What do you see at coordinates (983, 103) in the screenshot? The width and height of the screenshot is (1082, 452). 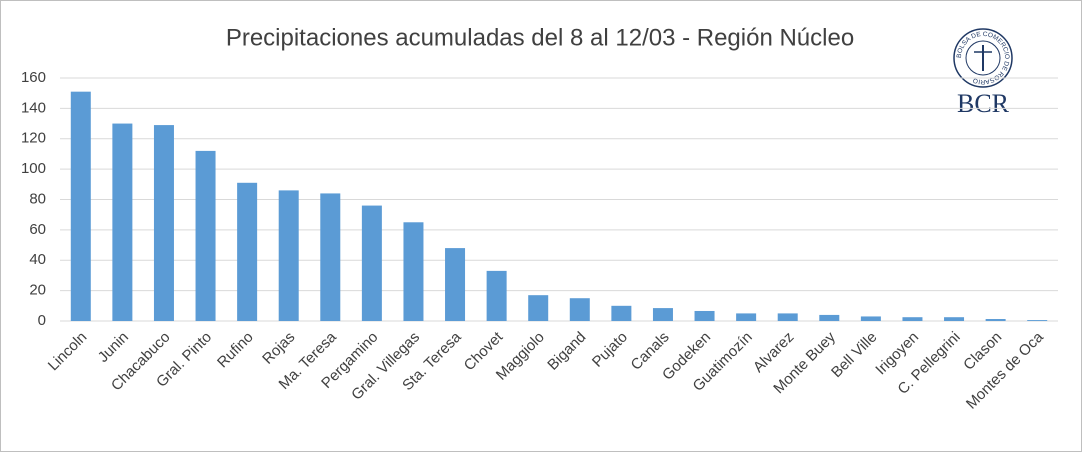 I see `logo-text: BCR` at bounding box center [983, 103].